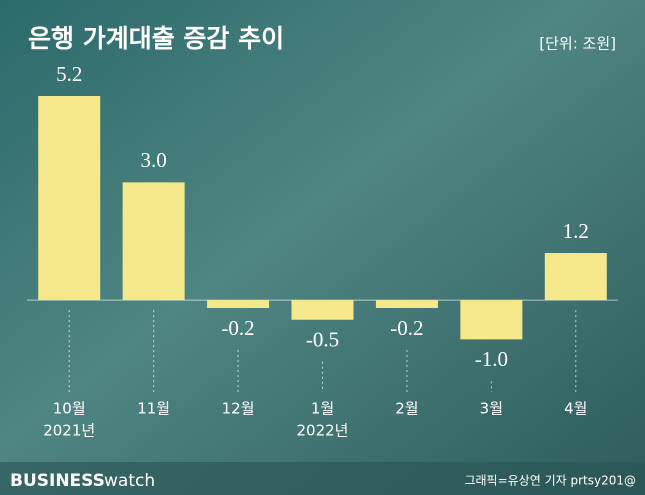  Describe the element at coordinates (238, 409) in the screenshot. I see `x-tick-label: 12월` at that location.